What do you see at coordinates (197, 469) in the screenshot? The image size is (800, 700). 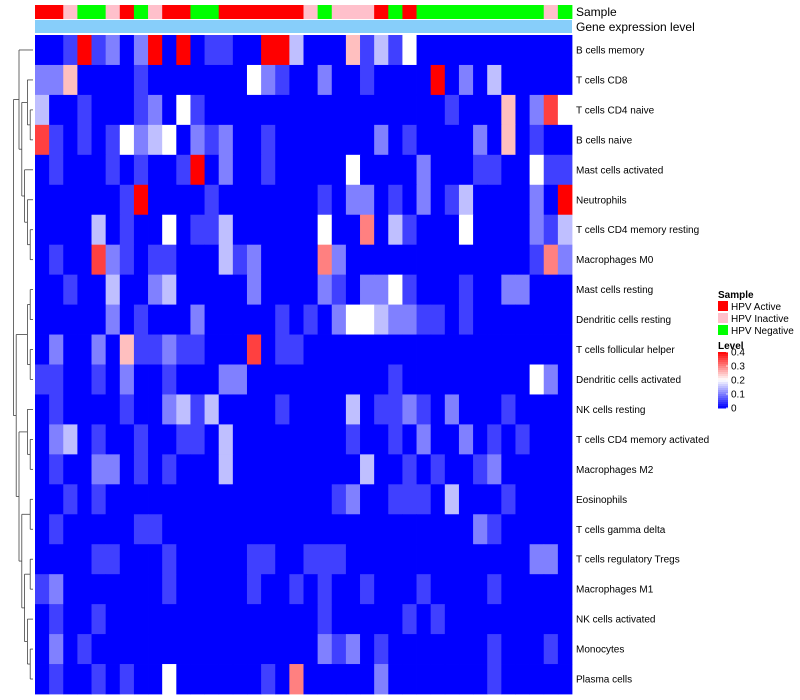 I see `cell-r14-c11` at bounding box center [197, 469].